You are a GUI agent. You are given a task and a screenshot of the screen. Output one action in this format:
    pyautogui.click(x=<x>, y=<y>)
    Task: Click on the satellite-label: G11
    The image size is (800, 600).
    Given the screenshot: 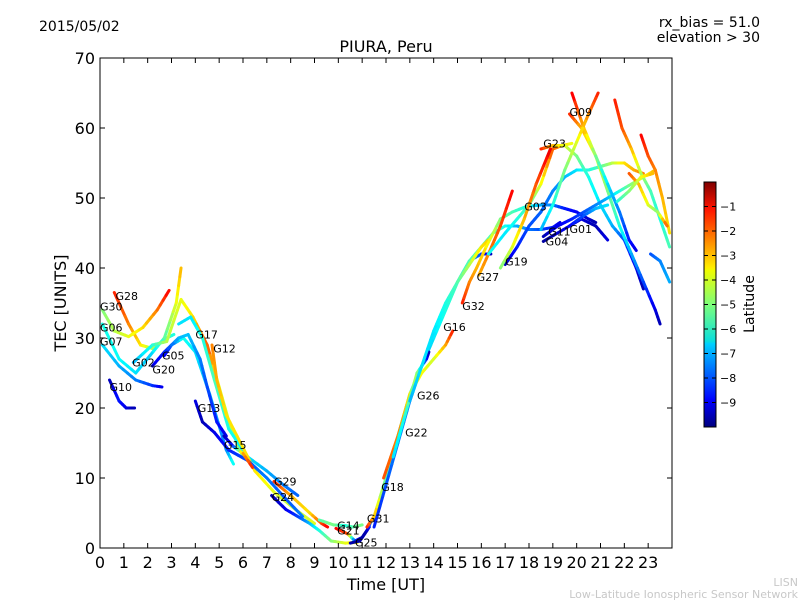 What is the action you would take?
    pyautogui.click(x=559, y=232)
    